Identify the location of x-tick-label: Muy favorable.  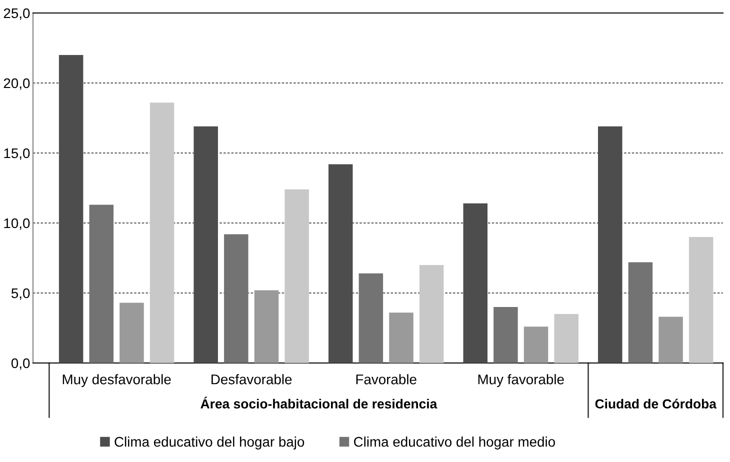
(521, 381).